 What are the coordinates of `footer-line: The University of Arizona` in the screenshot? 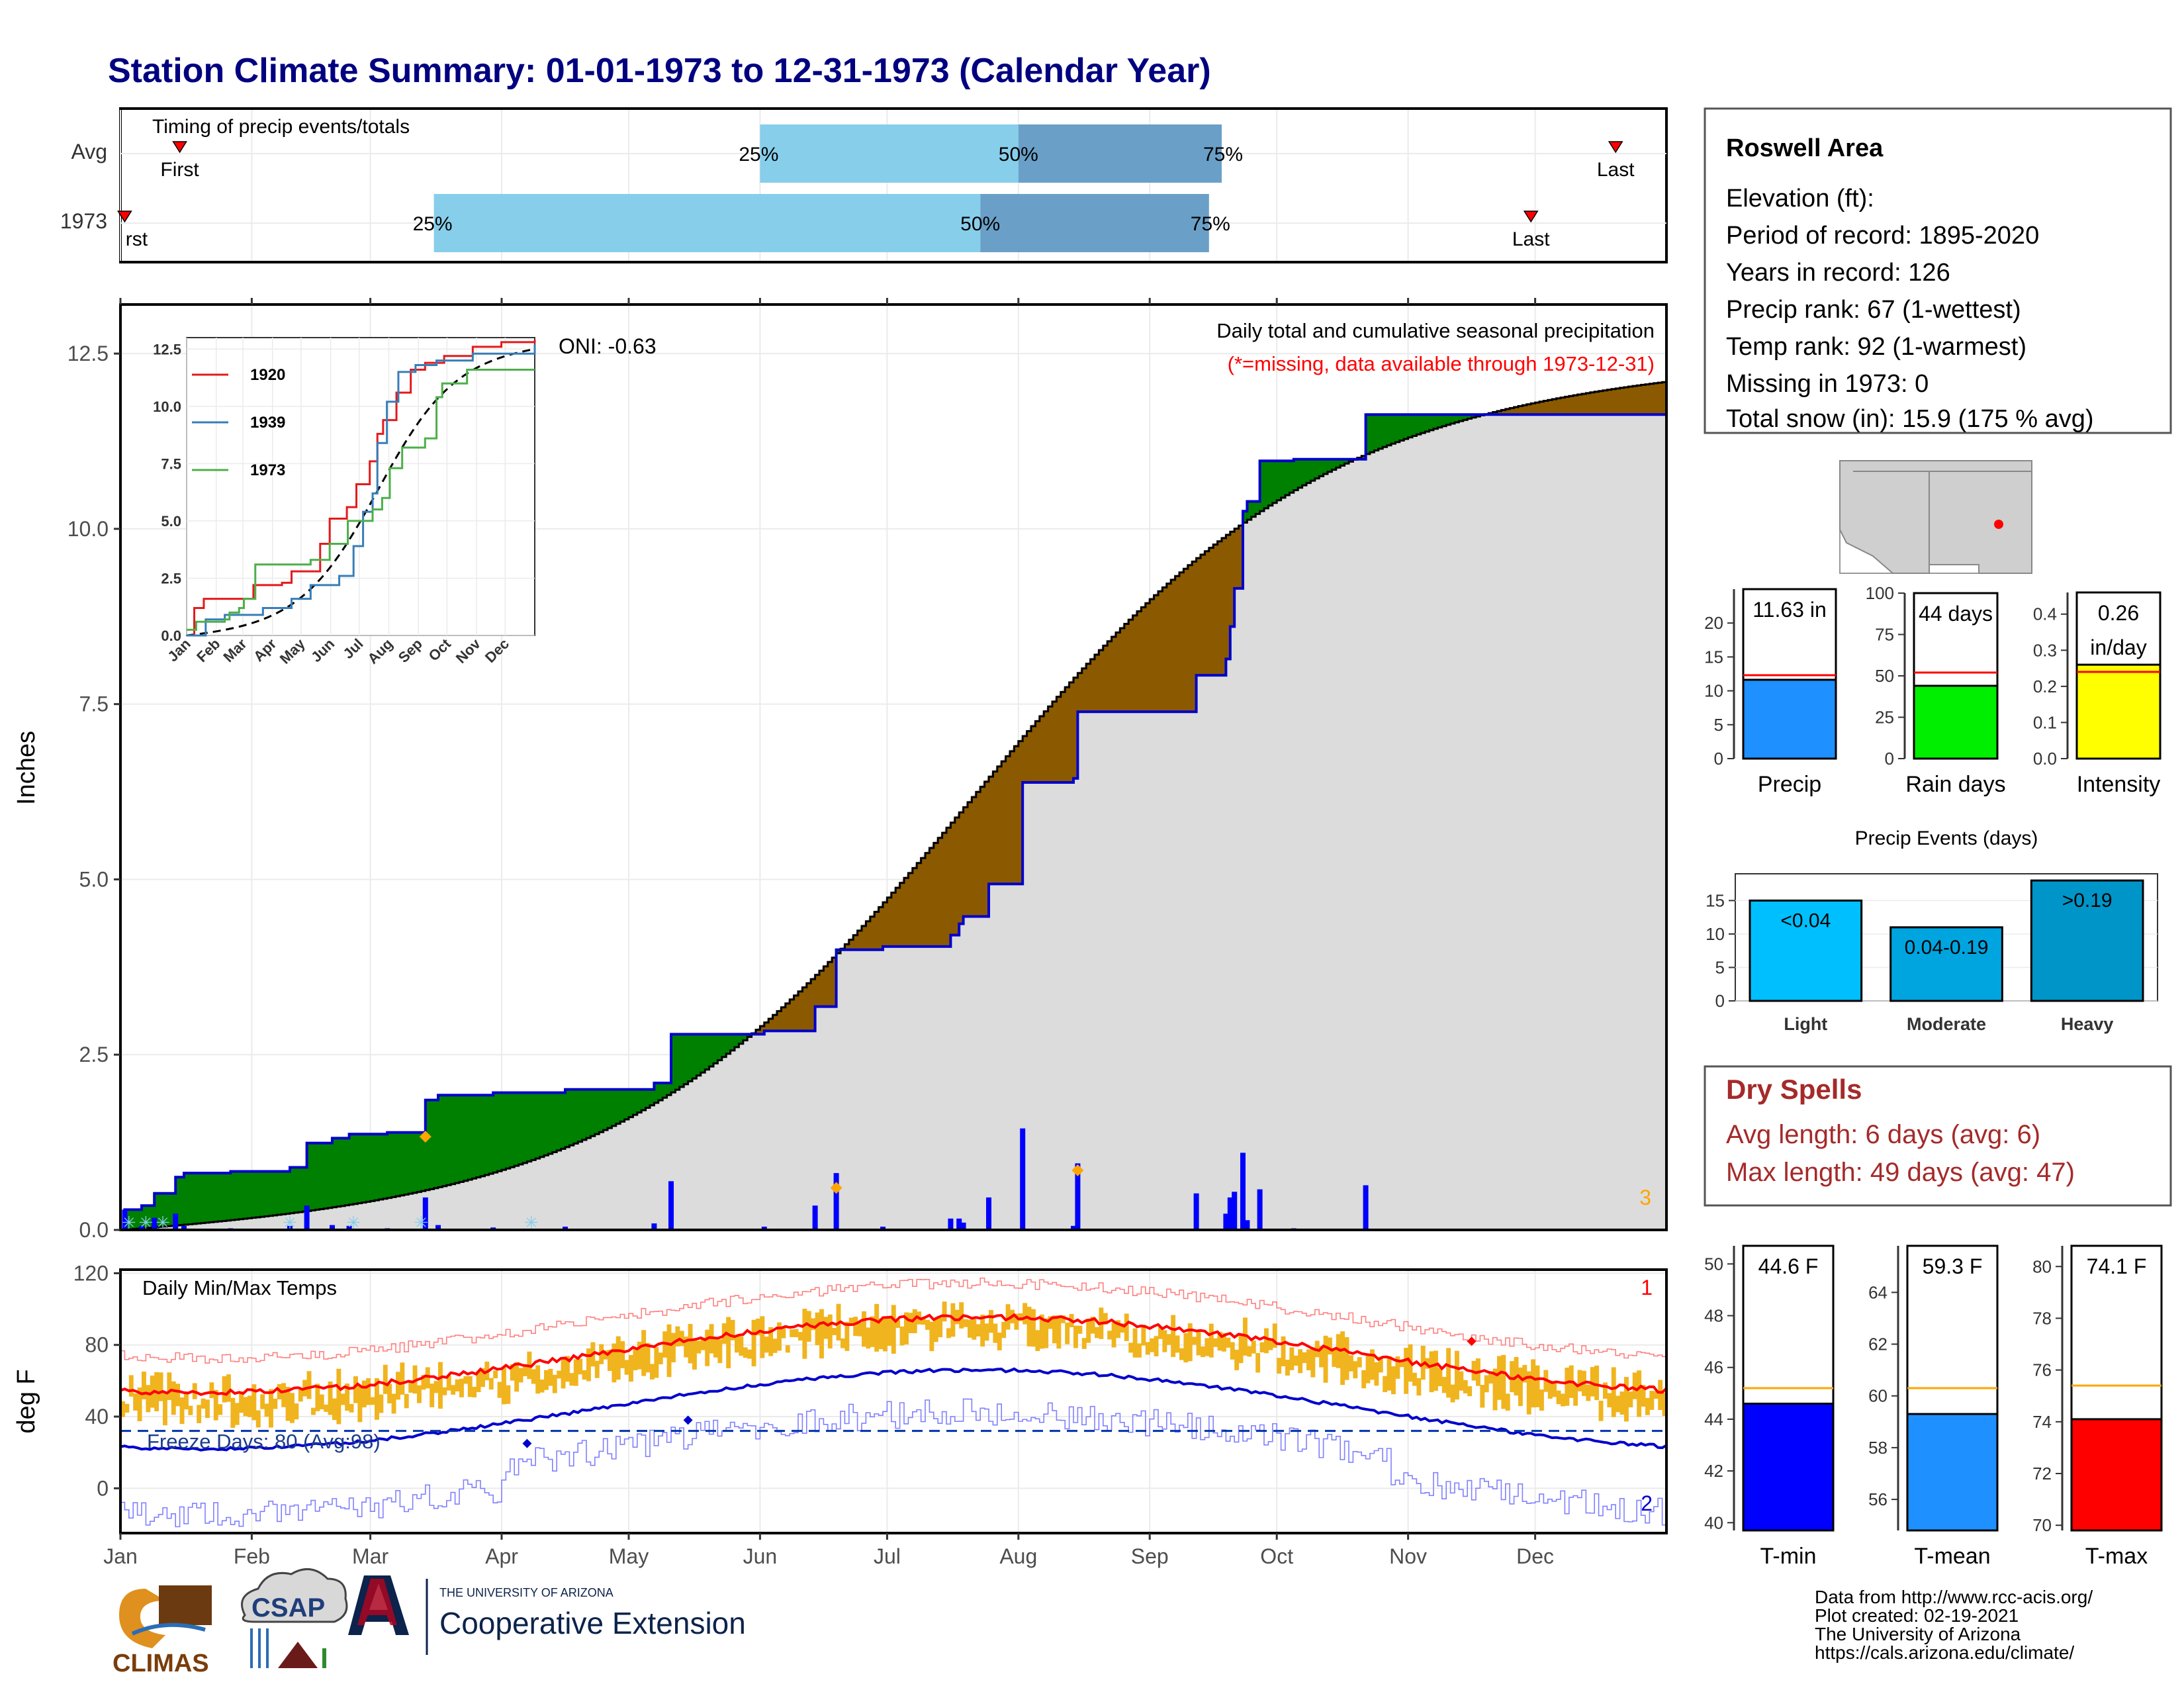 It's located at (1918, 1634).